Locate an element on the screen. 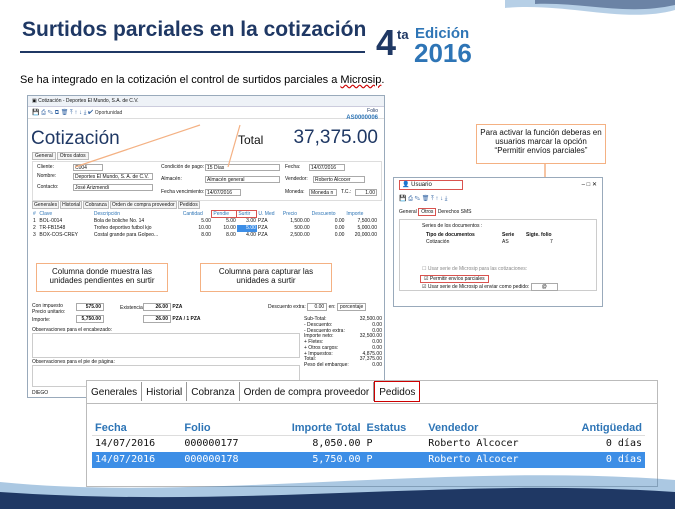 The width and height of the screenshot is (675, 509). vendedor-select: Roberto Alcocer is located at coordinates (339, 179).